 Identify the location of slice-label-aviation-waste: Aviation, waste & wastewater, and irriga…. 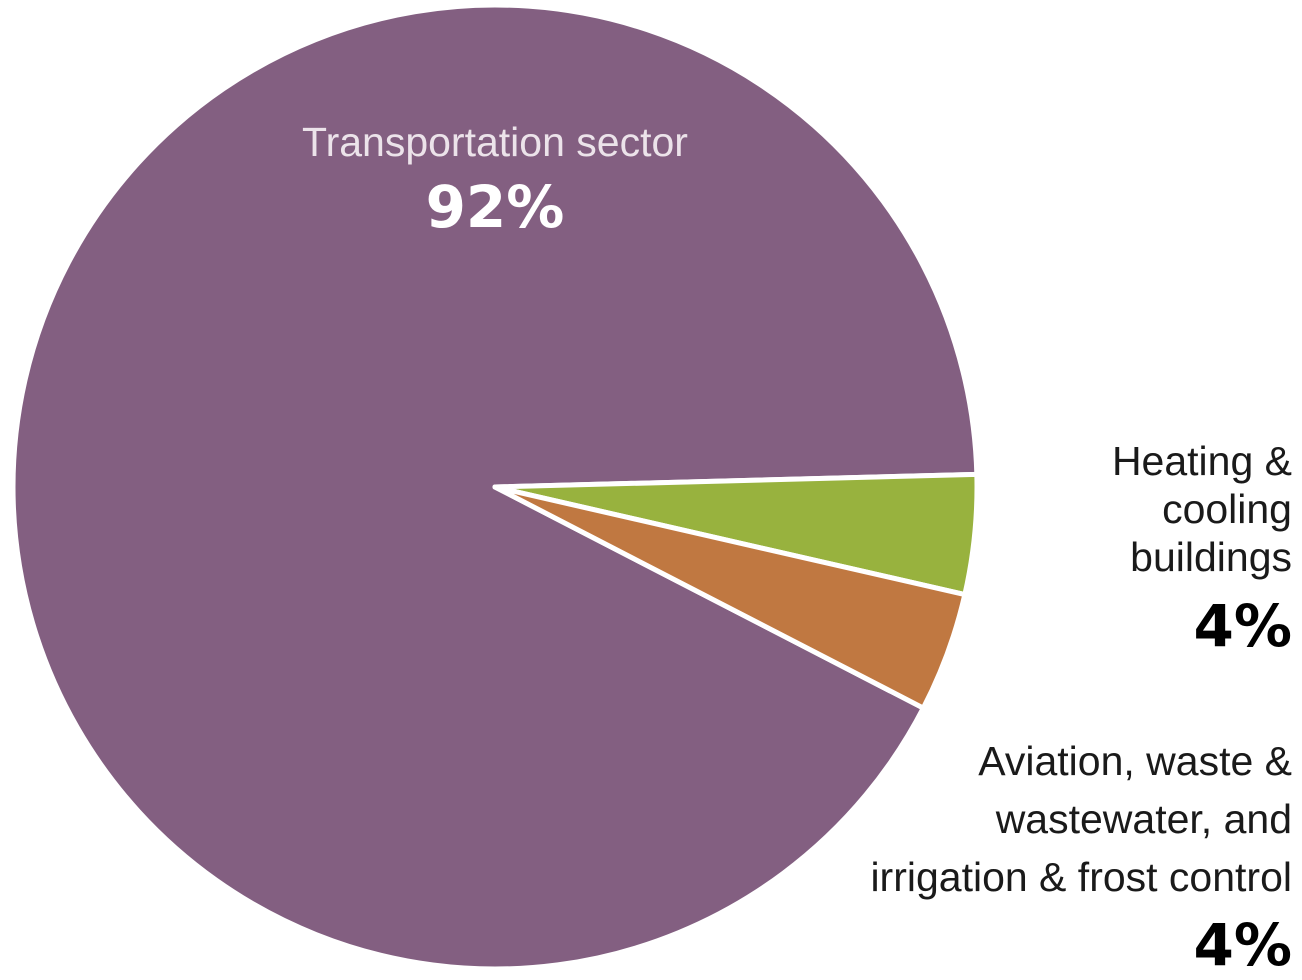
(1032, 856).